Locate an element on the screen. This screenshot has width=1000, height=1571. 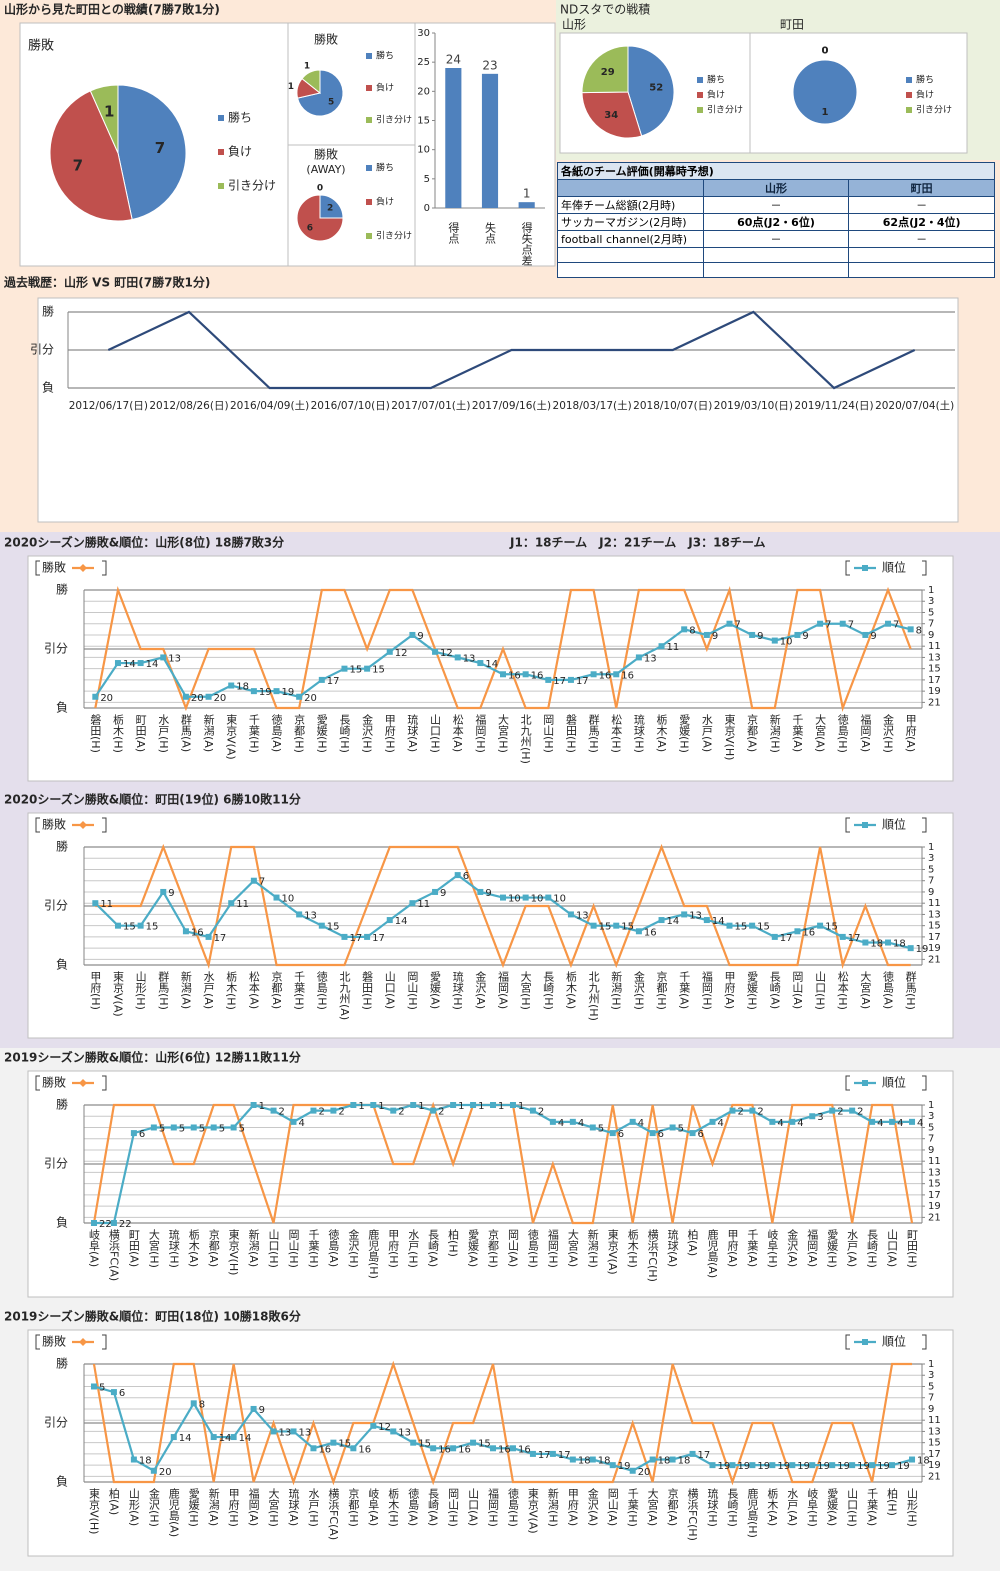
data-label: 12 is located at coordinates (446, 653).